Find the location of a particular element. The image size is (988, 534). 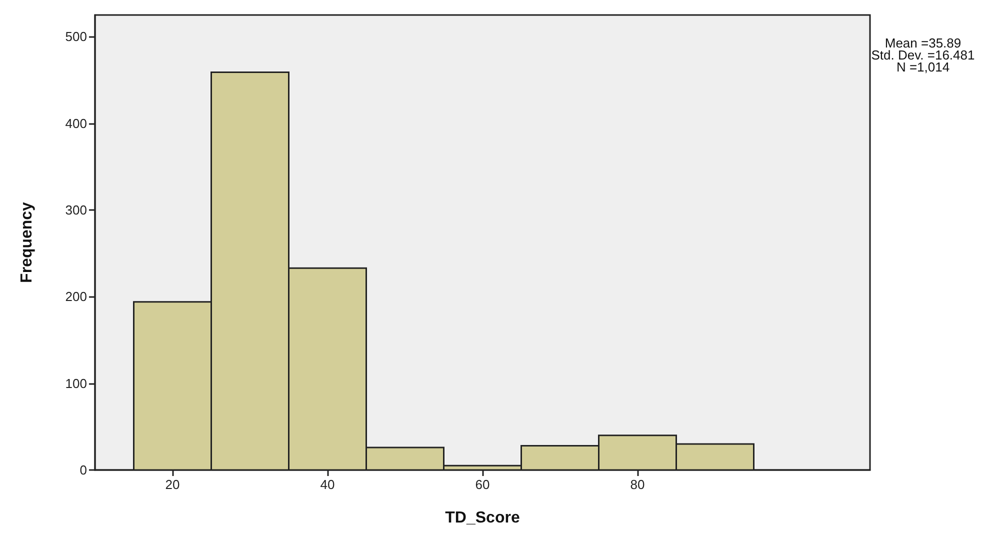

y-tick-label: 0 is located at coordinates (83, 470).